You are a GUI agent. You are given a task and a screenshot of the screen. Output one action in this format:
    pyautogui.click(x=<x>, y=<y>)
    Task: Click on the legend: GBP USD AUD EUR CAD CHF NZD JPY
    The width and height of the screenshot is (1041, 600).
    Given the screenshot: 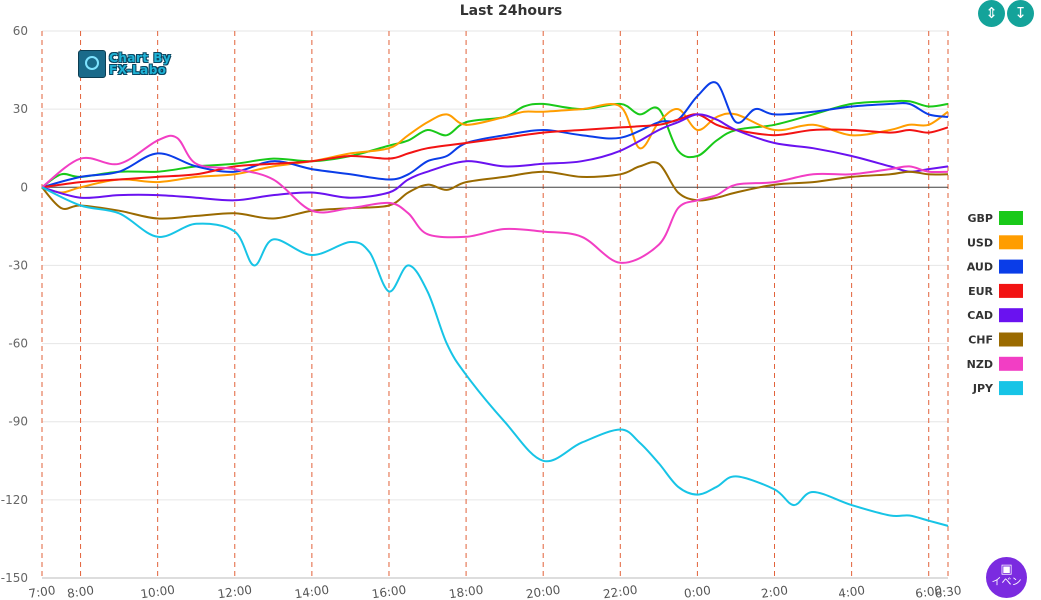 What is the action you would take?
    pyautogui.click(x=995, y=303)
    